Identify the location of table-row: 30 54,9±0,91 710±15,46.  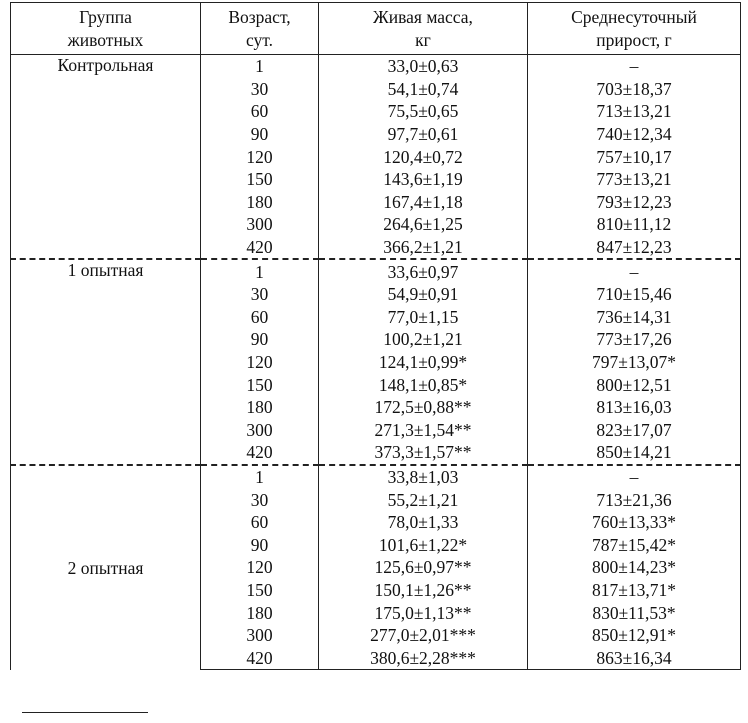
(376, 294).